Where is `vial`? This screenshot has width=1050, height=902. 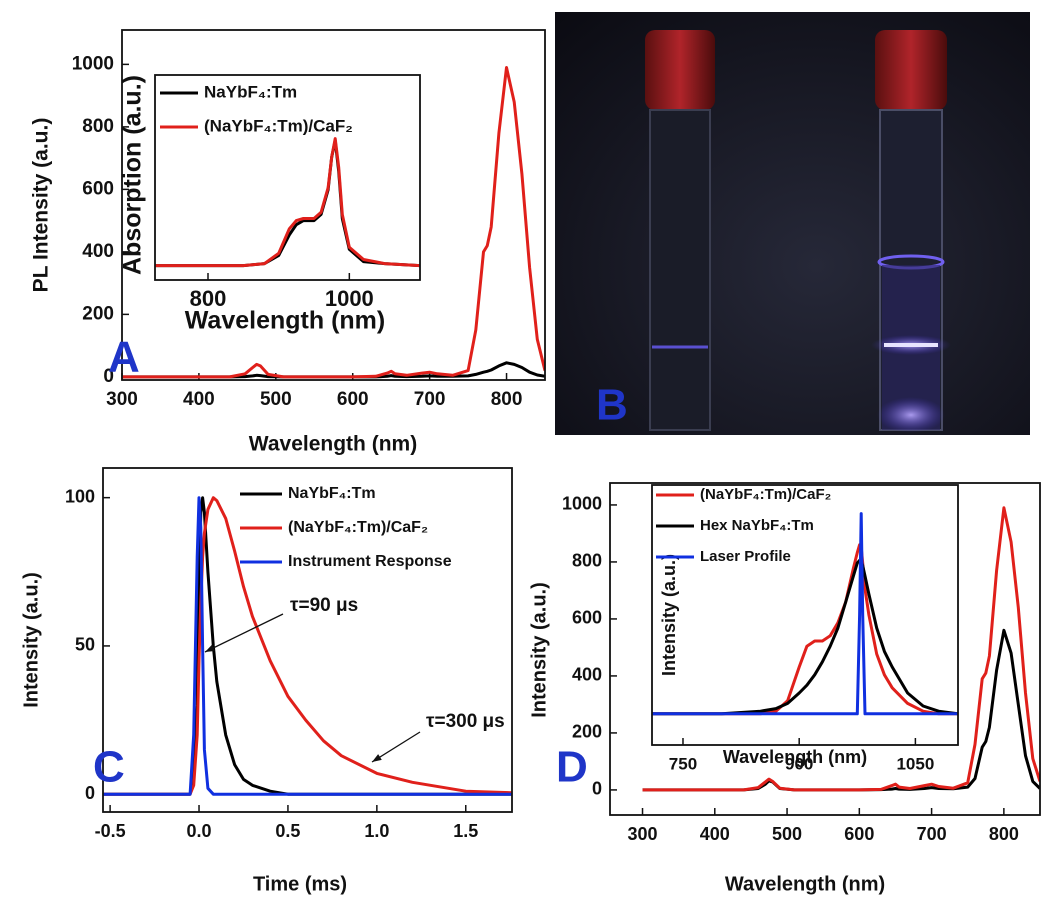 vial is located at coordinates (680, 270).